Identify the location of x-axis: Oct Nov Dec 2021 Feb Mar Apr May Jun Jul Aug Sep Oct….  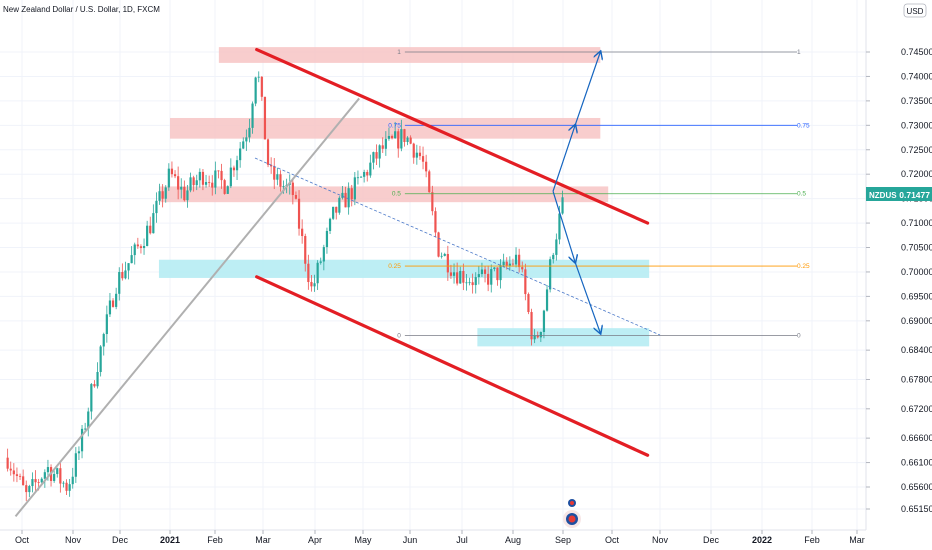
(440, 537).